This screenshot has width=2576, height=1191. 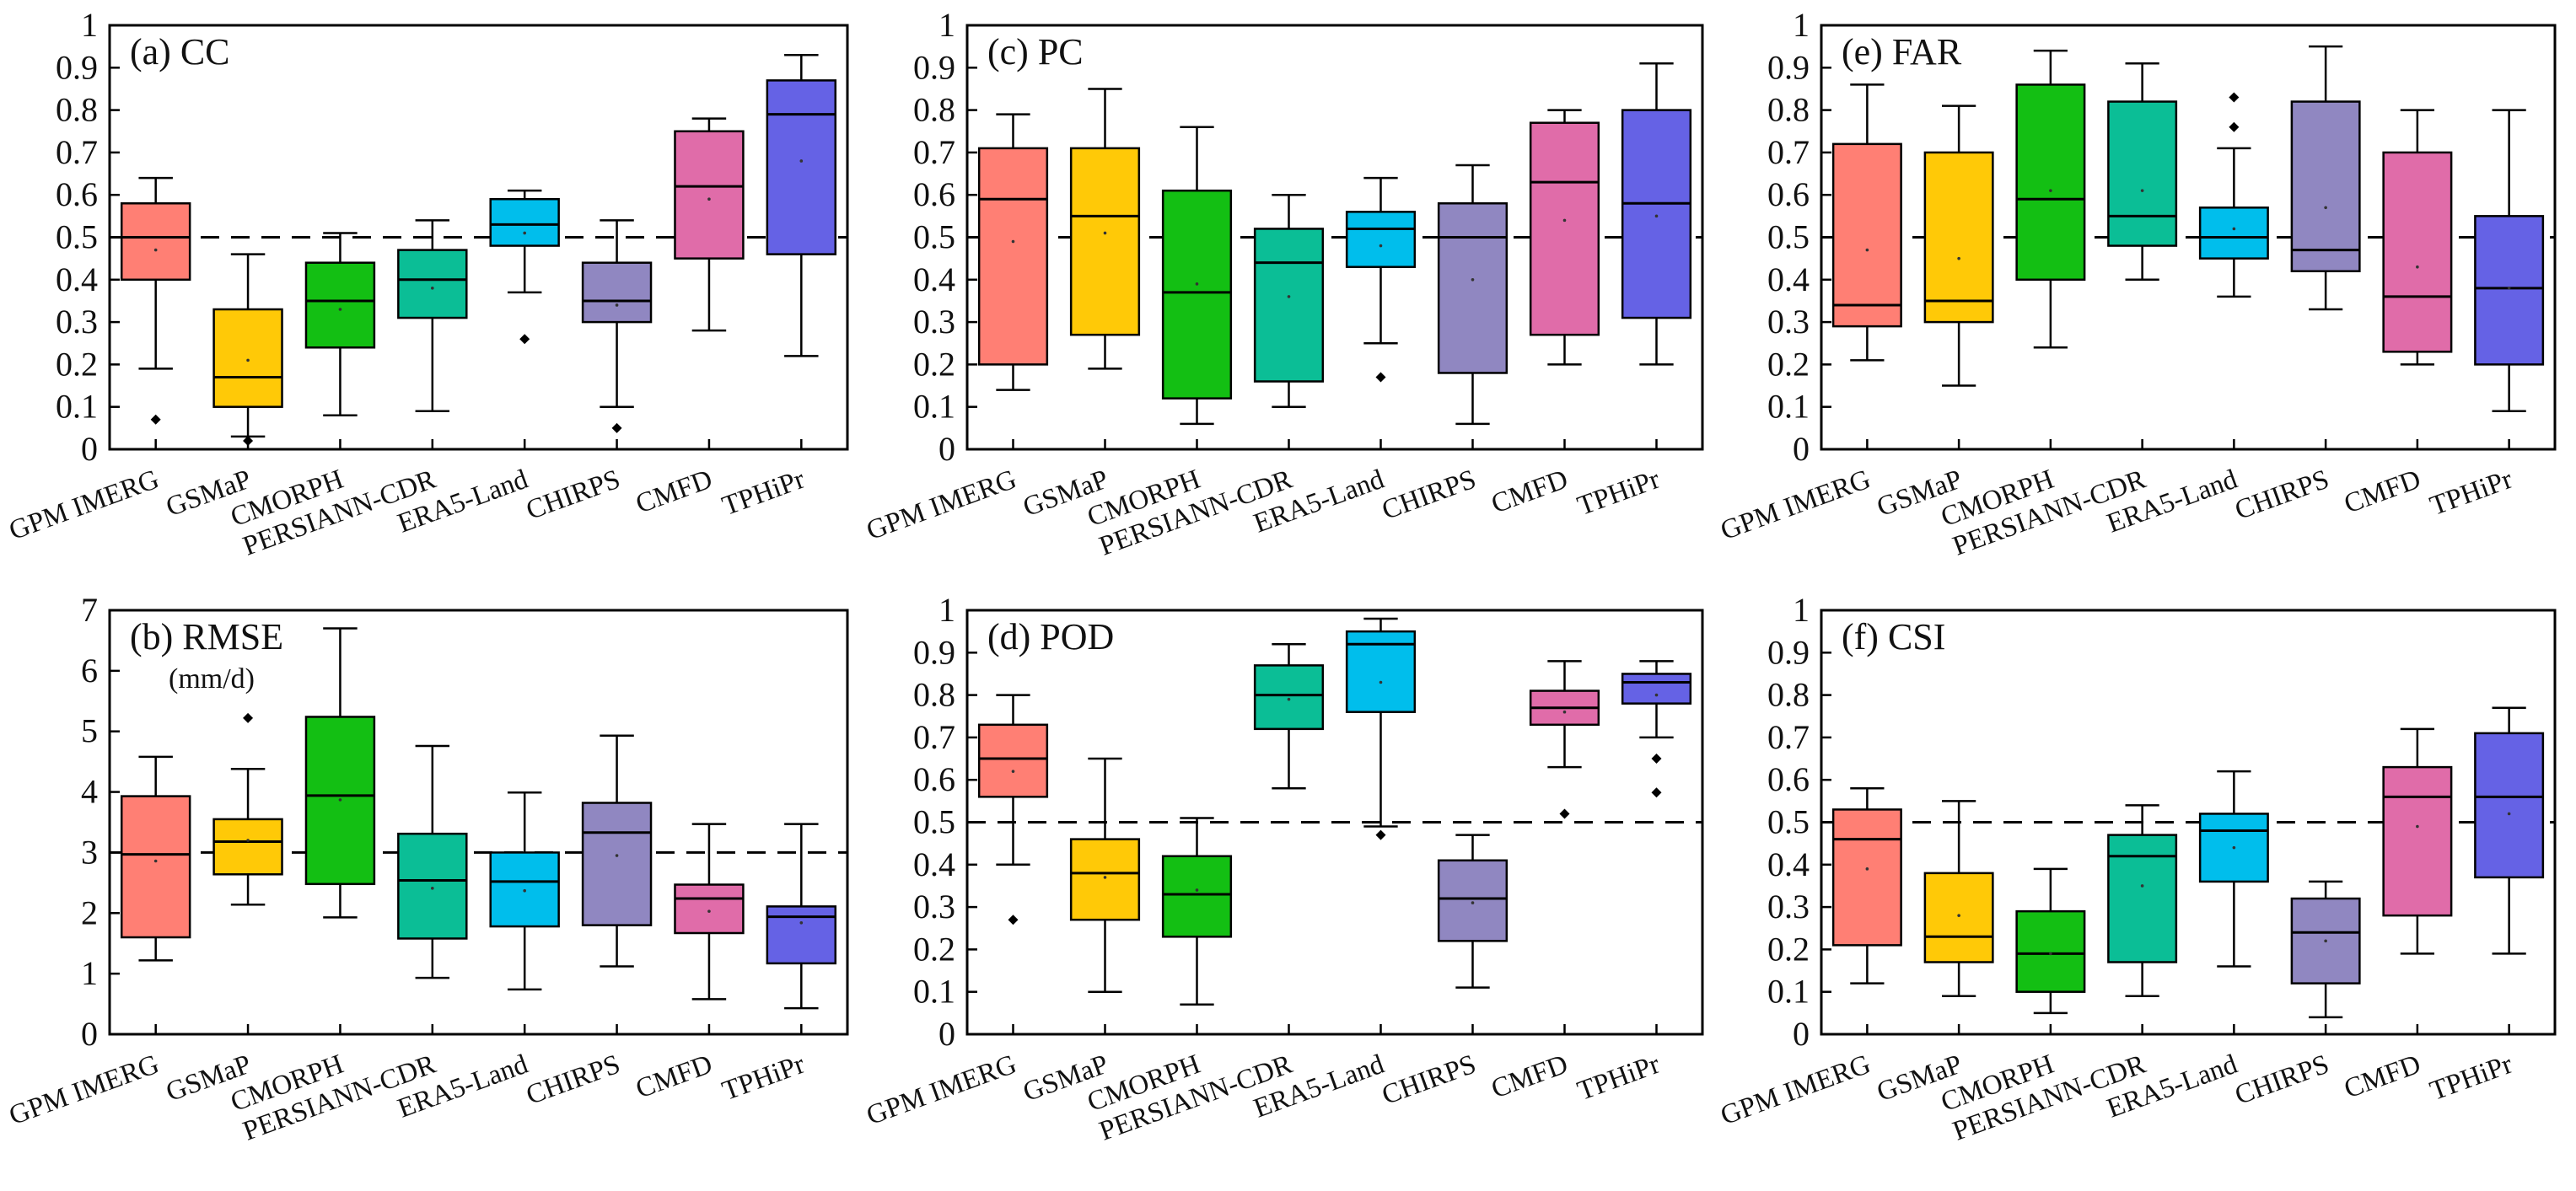 What do you see at coordinates (1035, 51) in the screenshot?
I see `panel-title: (c) PC` at bounding box center [1035, 51].